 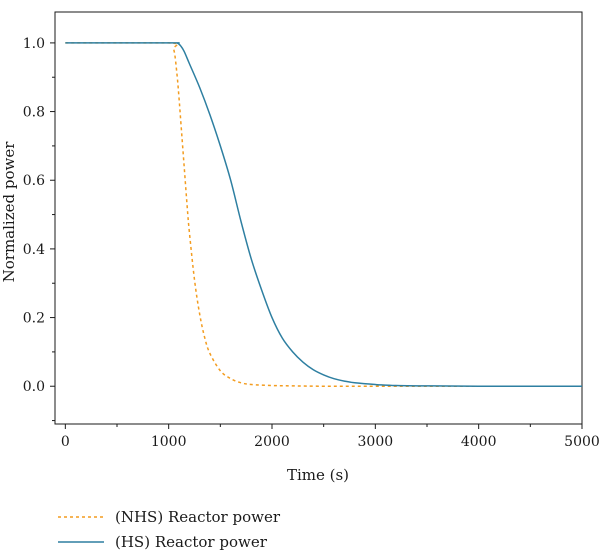 What do you see at coordinates (169, 529) in the screenshot?
I see `legend: (NHS) Reactor power (HS) Reactor power` at bounding box center [169, 529].